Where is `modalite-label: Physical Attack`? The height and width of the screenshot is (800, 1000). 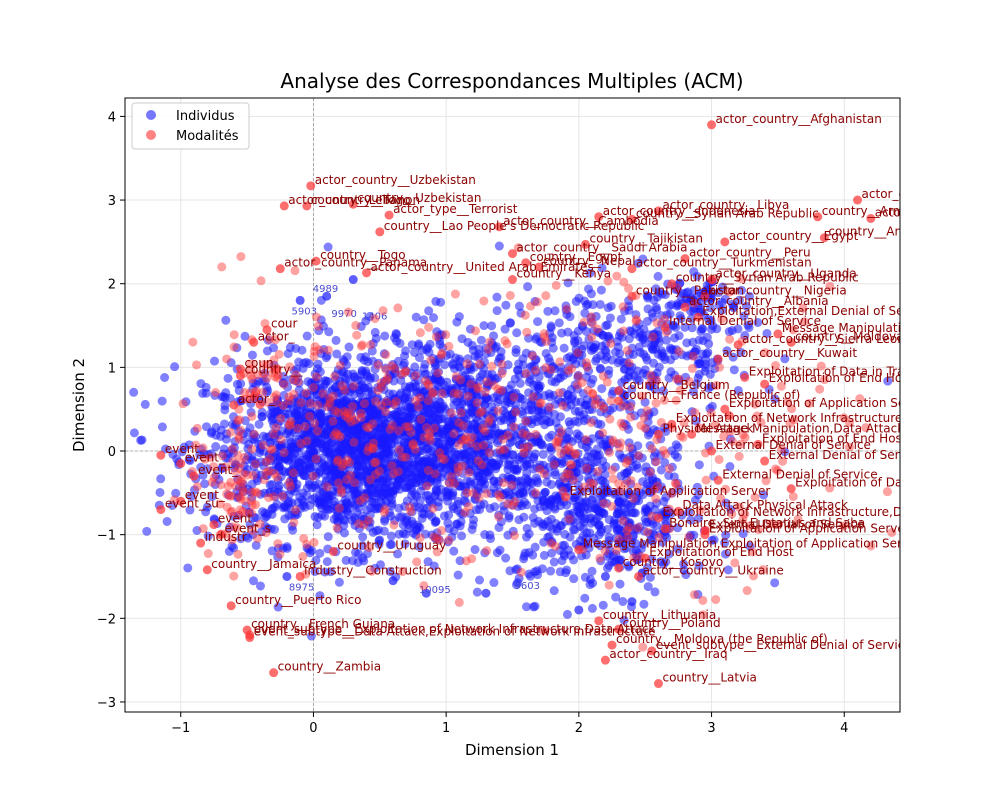 modalite-label: Physical Attack is located at coordinates (707, 428).